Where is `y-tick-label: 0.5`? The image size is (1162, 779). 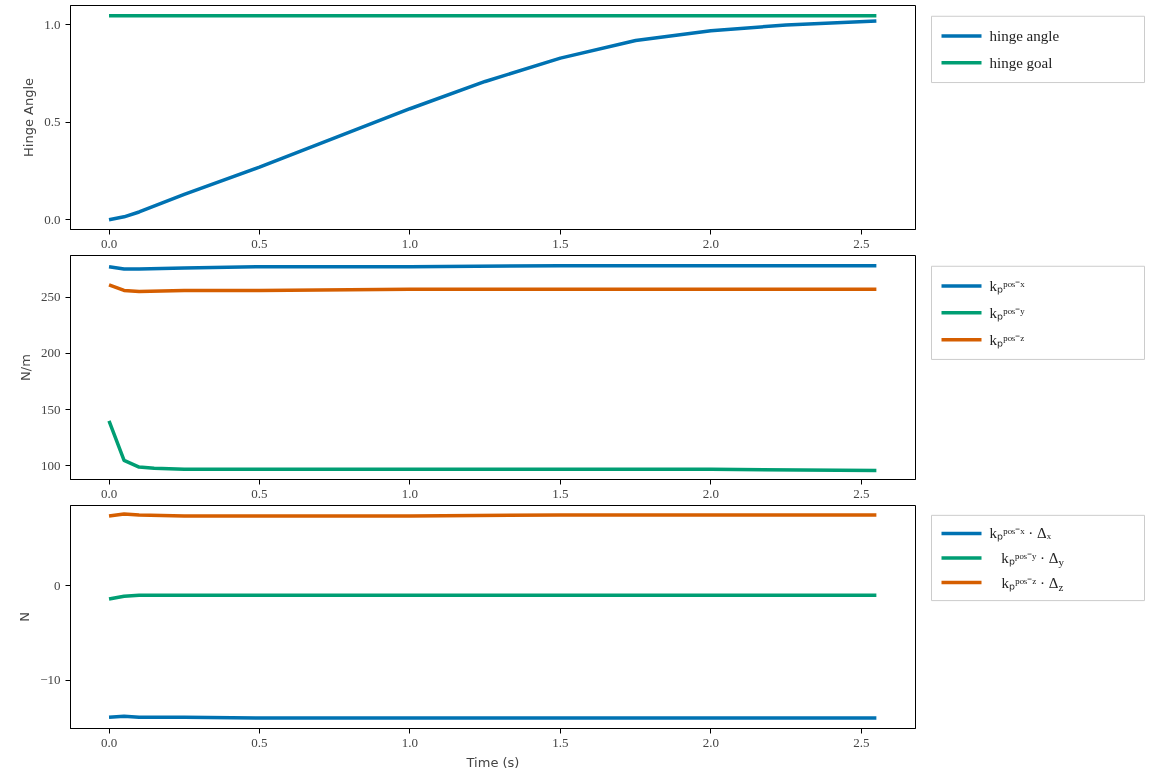
y-tick-label: 0.5 is located at coordinates (52, 122).